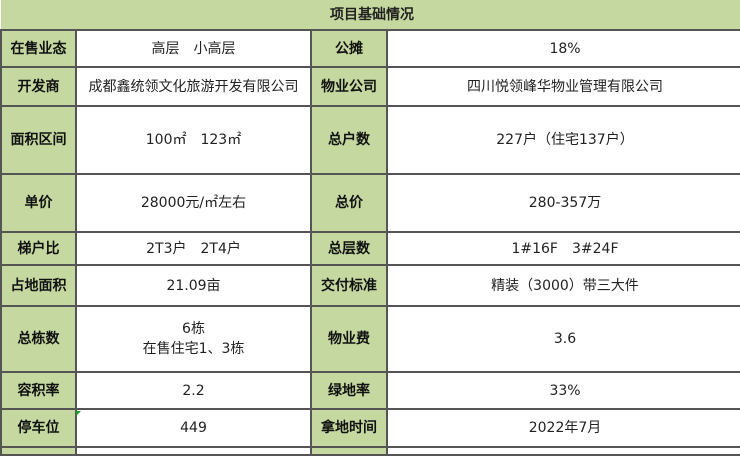 This screenshot has height=456, width=740. Describe the element at coordinates (349, 390) in the screenshot. I see `label-cell: 绿地率` at that location.